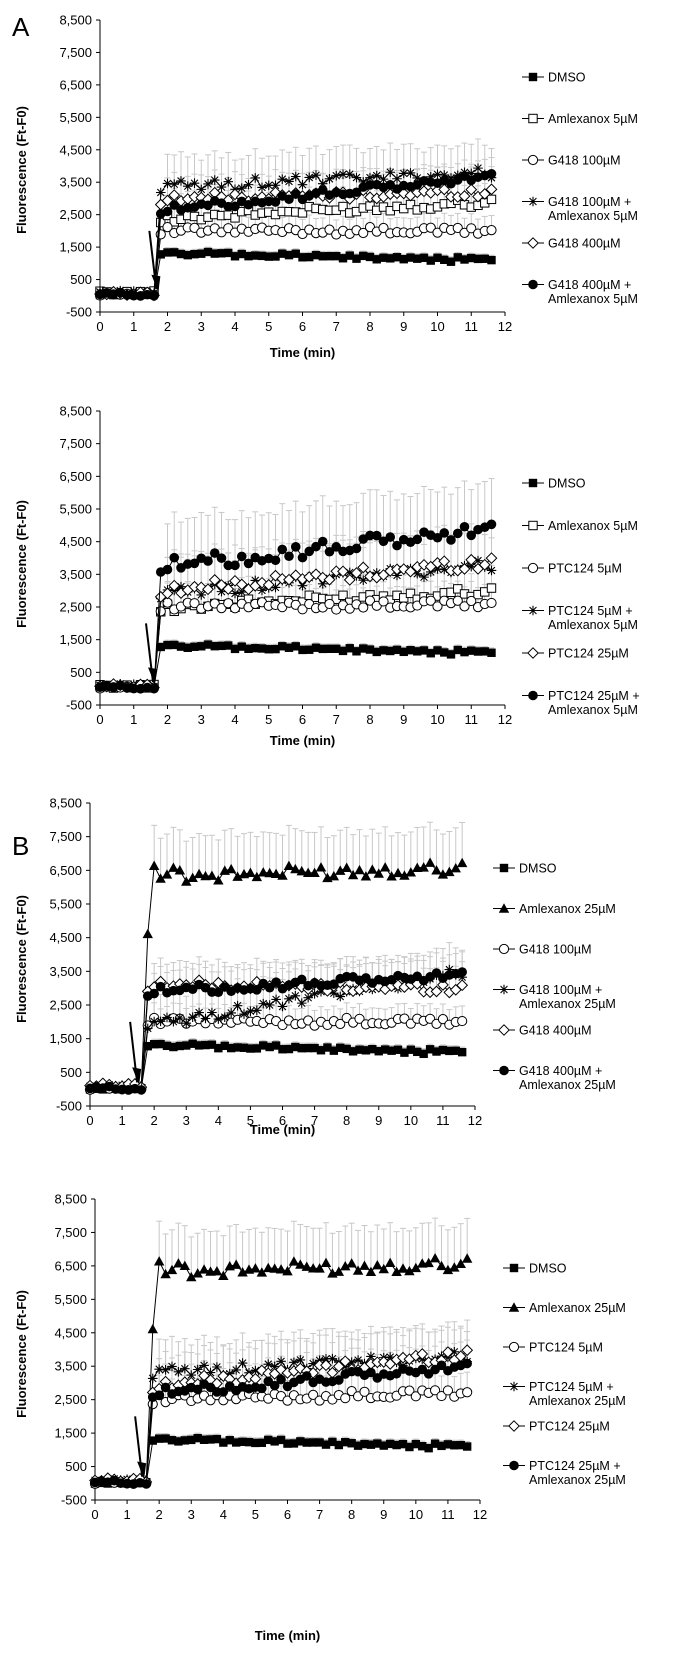 The height and width of the screenshot is (1657, 689). What do you see at coordinates (283, 1129) in the screenshot?
I see `x-axis-title: Time (min)` at bounding box center [283, 1129].